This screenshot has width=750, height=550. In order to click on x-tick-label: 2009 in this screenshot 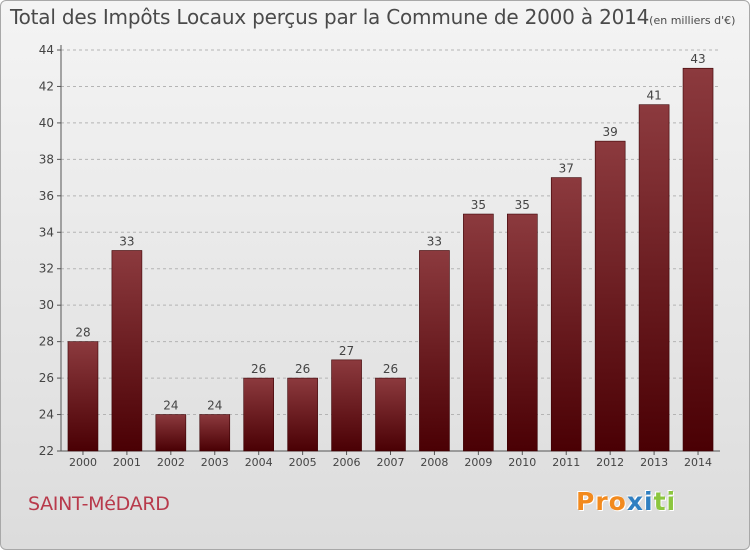, I will do `click(478, 462)`.